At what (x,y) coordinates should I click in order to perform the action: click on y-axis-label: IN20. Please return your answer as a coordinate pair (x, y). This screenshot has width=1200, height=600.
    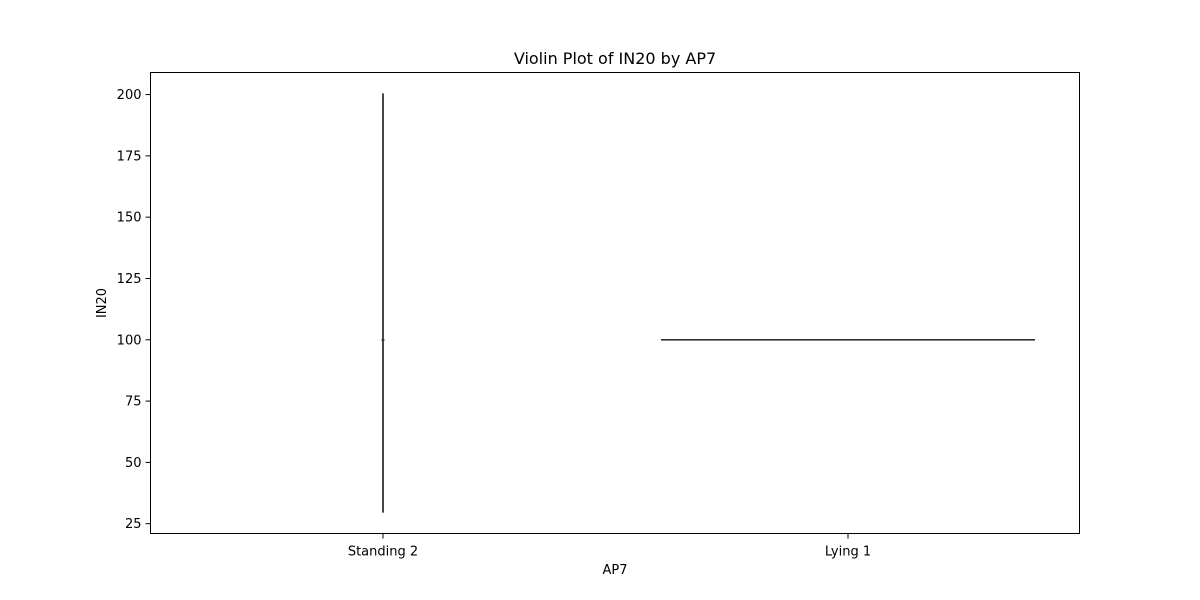
    Looking at the image, I should click on (102, 303).